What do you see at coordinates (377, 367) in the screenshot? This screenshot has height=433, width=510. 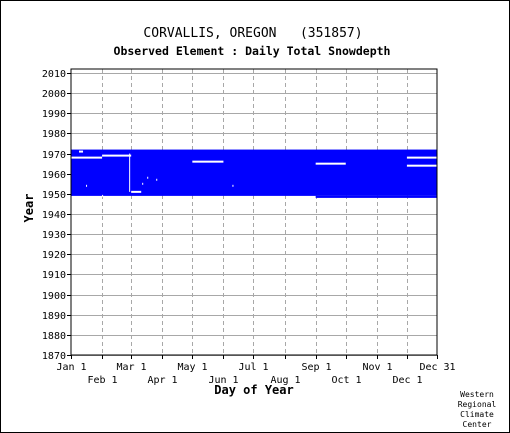 I see `x-tick-label: Nov 1` at bounding box center [377, 367].